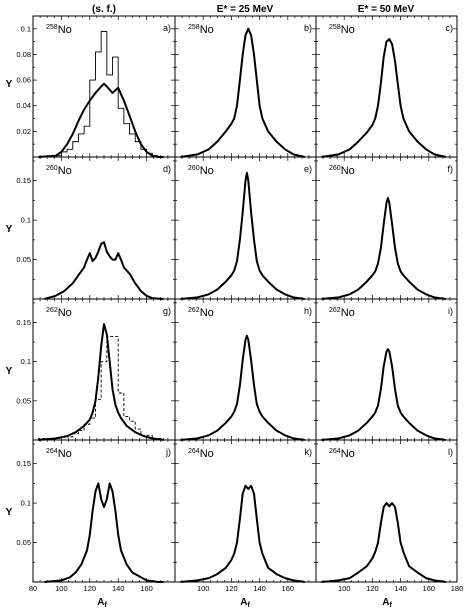 Image resolution: width=474 pixels, height=610 pixels. I want to click on panel-l-series-1-line, so click(383, 542).